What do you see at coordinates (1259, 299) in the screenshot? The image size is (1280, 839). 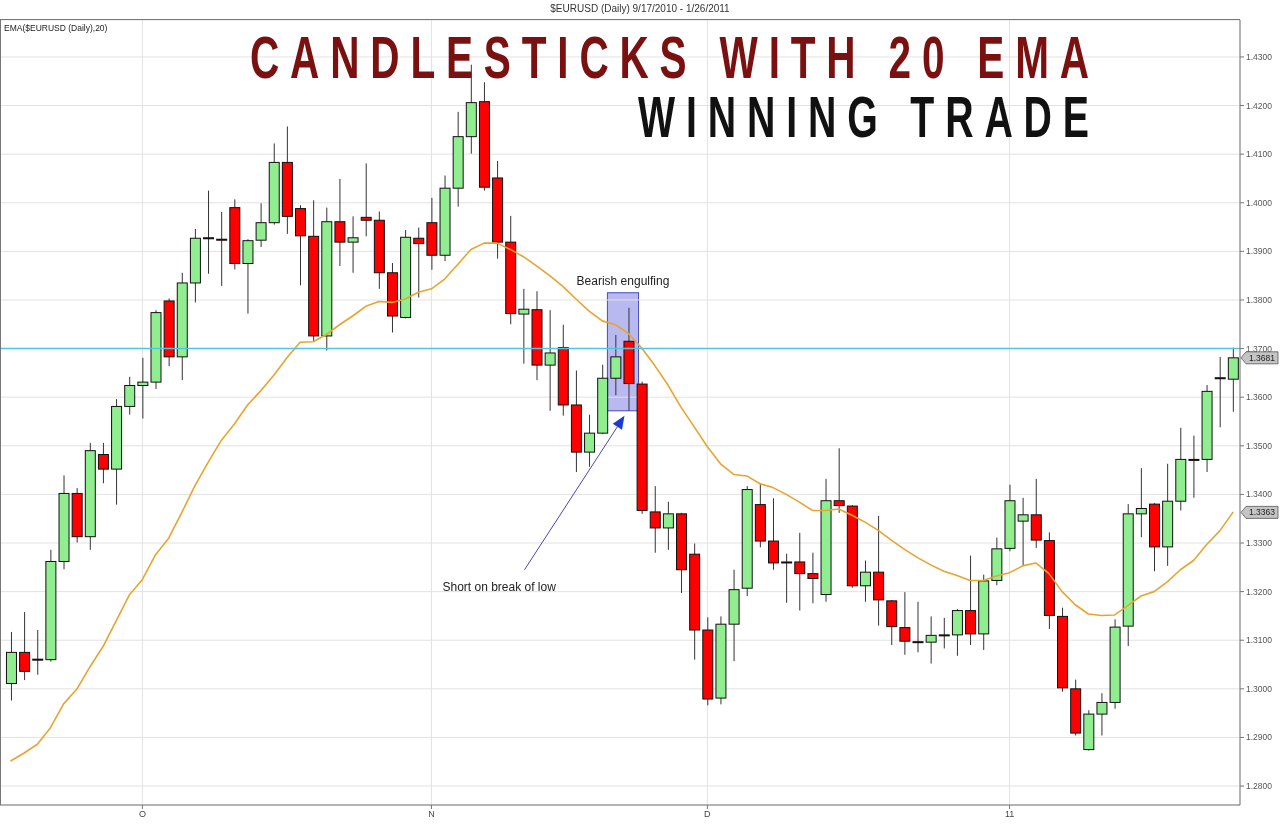 I see `y-tick-label: 1.3800` at bounding box center [1259, 299].